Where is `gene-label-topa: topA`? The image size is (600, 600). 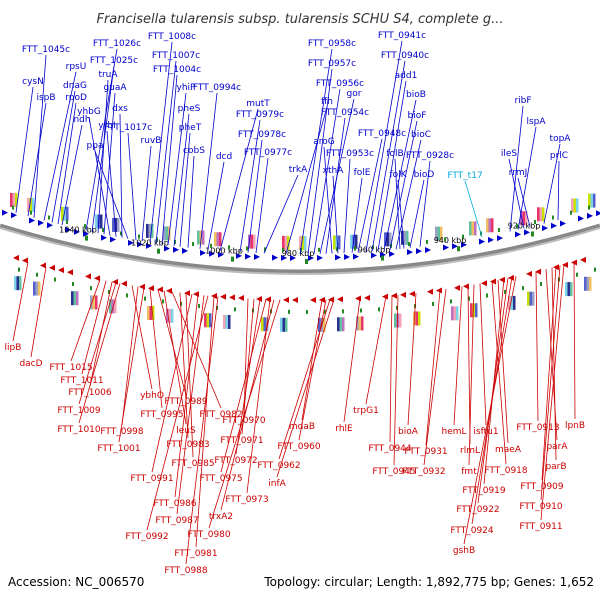
gene-label-topa: topA is located at coordinates (561, 139).